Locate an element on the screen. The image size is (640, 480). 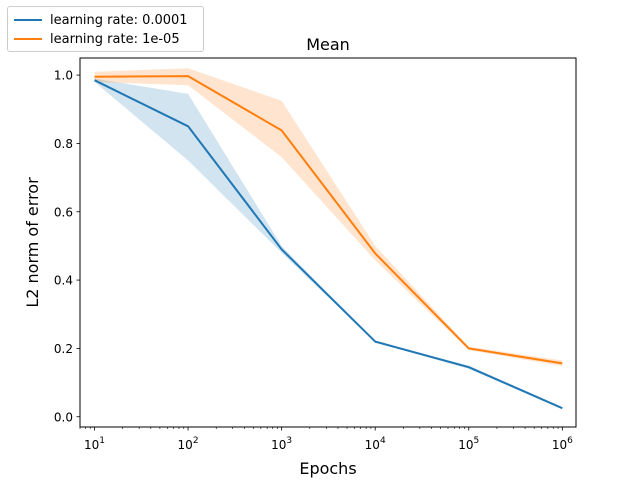
x-axis-ticks: 10¹ 10² 10³ 10⁴ 10⁵ 10⁶ is located at coordinates (326, 439).